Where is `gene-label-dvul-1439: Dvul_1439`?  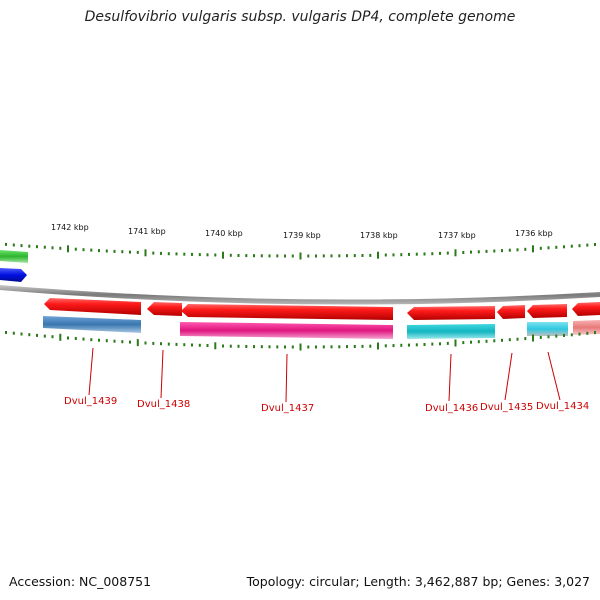
gene-label-dvul-1439: Dvul_1439 is located at coordinates (90, 401).